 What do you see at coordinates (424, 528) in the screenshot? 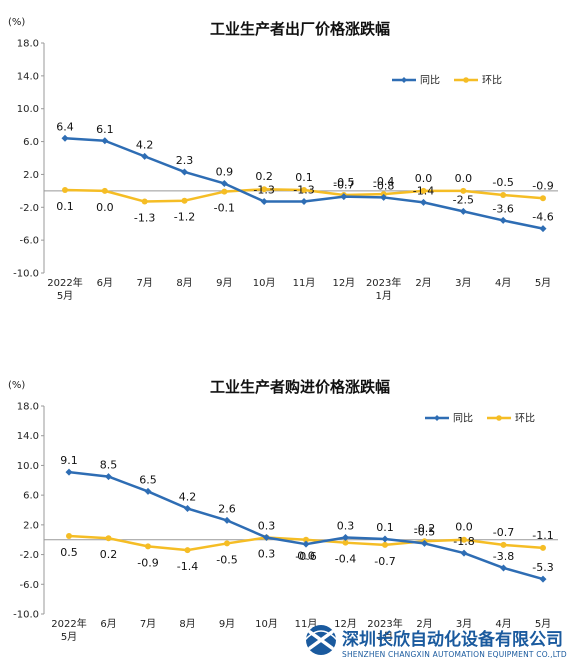
I see `data-label-mom: -0.2` at bounding box center [424, 528].